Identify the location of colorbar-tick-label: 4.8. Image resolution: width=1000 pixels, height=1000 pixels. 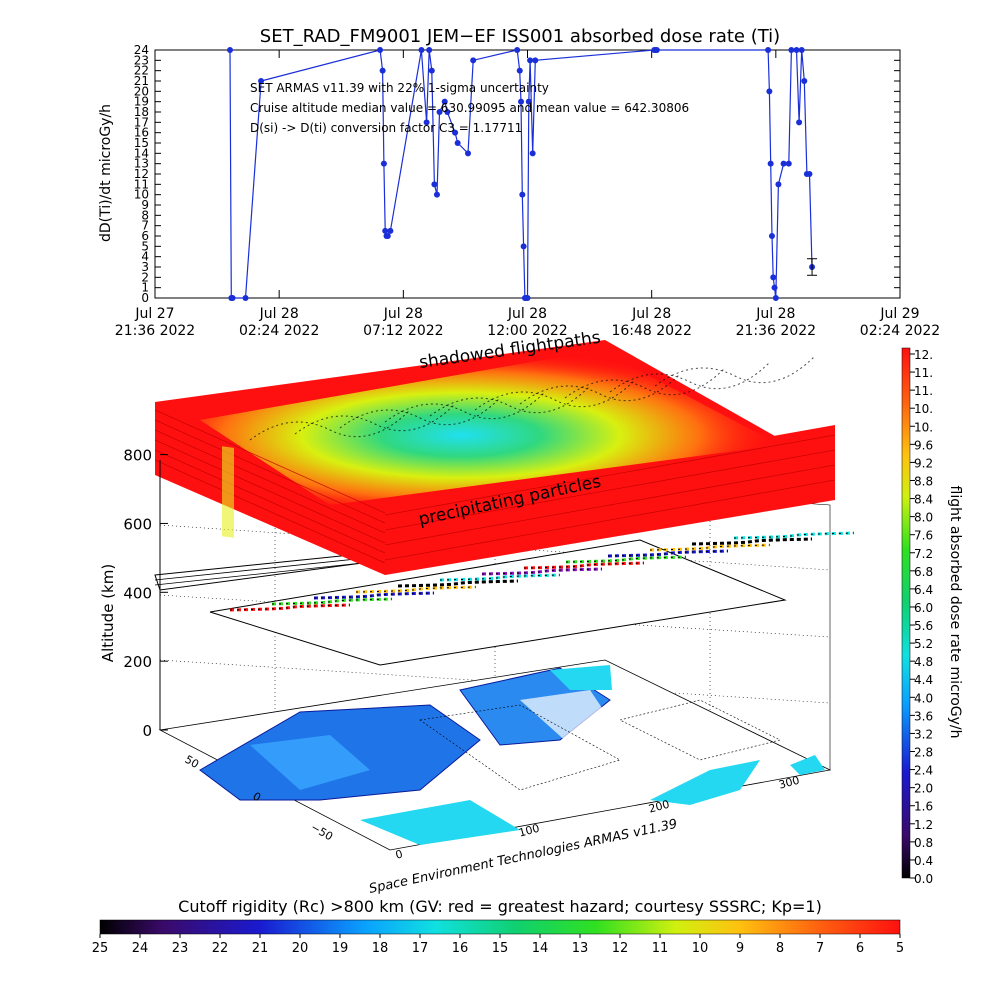
(923, 662).